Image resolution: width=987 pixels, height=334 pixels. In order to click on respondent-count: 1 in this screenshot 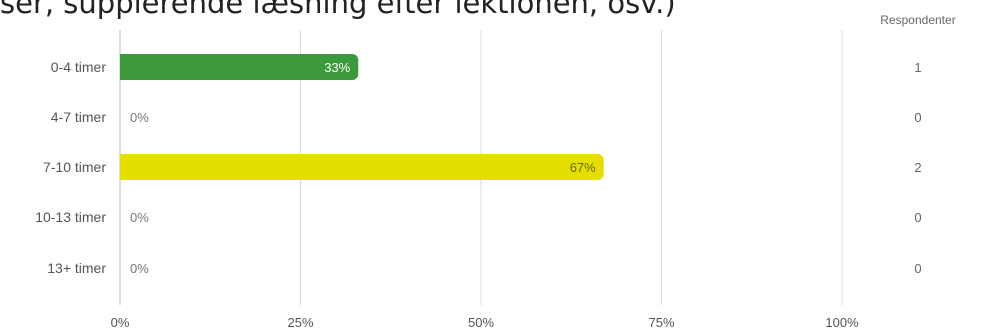, I will do `click(917, 67)`.